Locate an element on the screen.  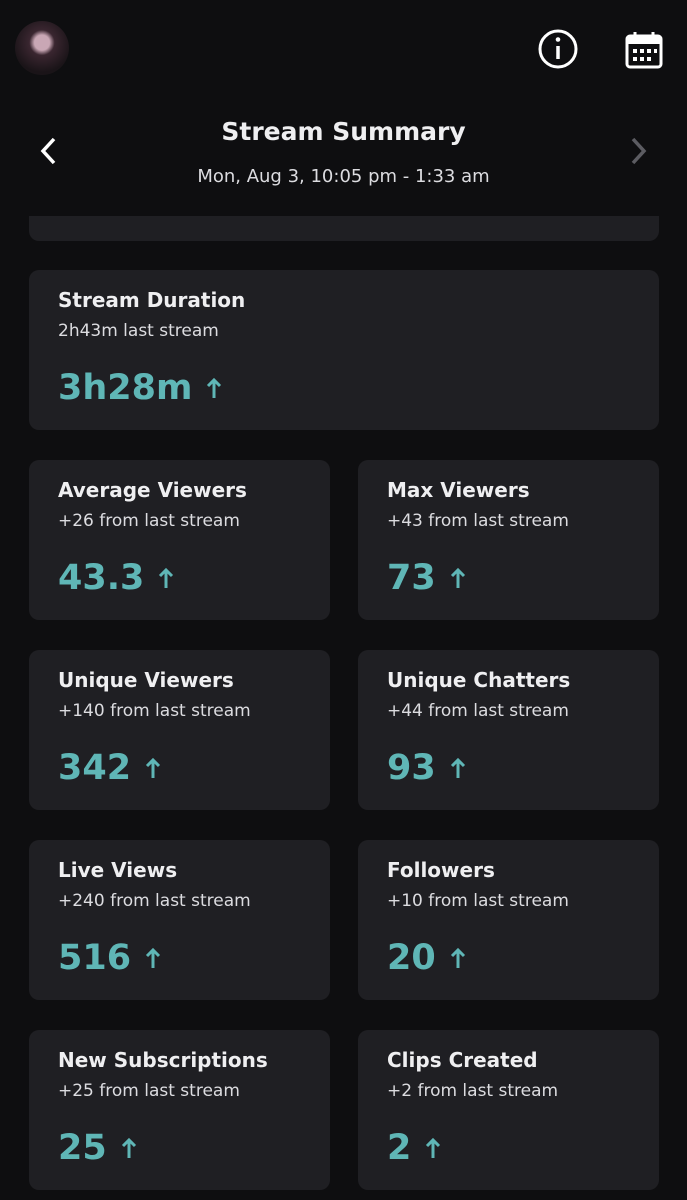
info-button is located at coordinates (558, 49).